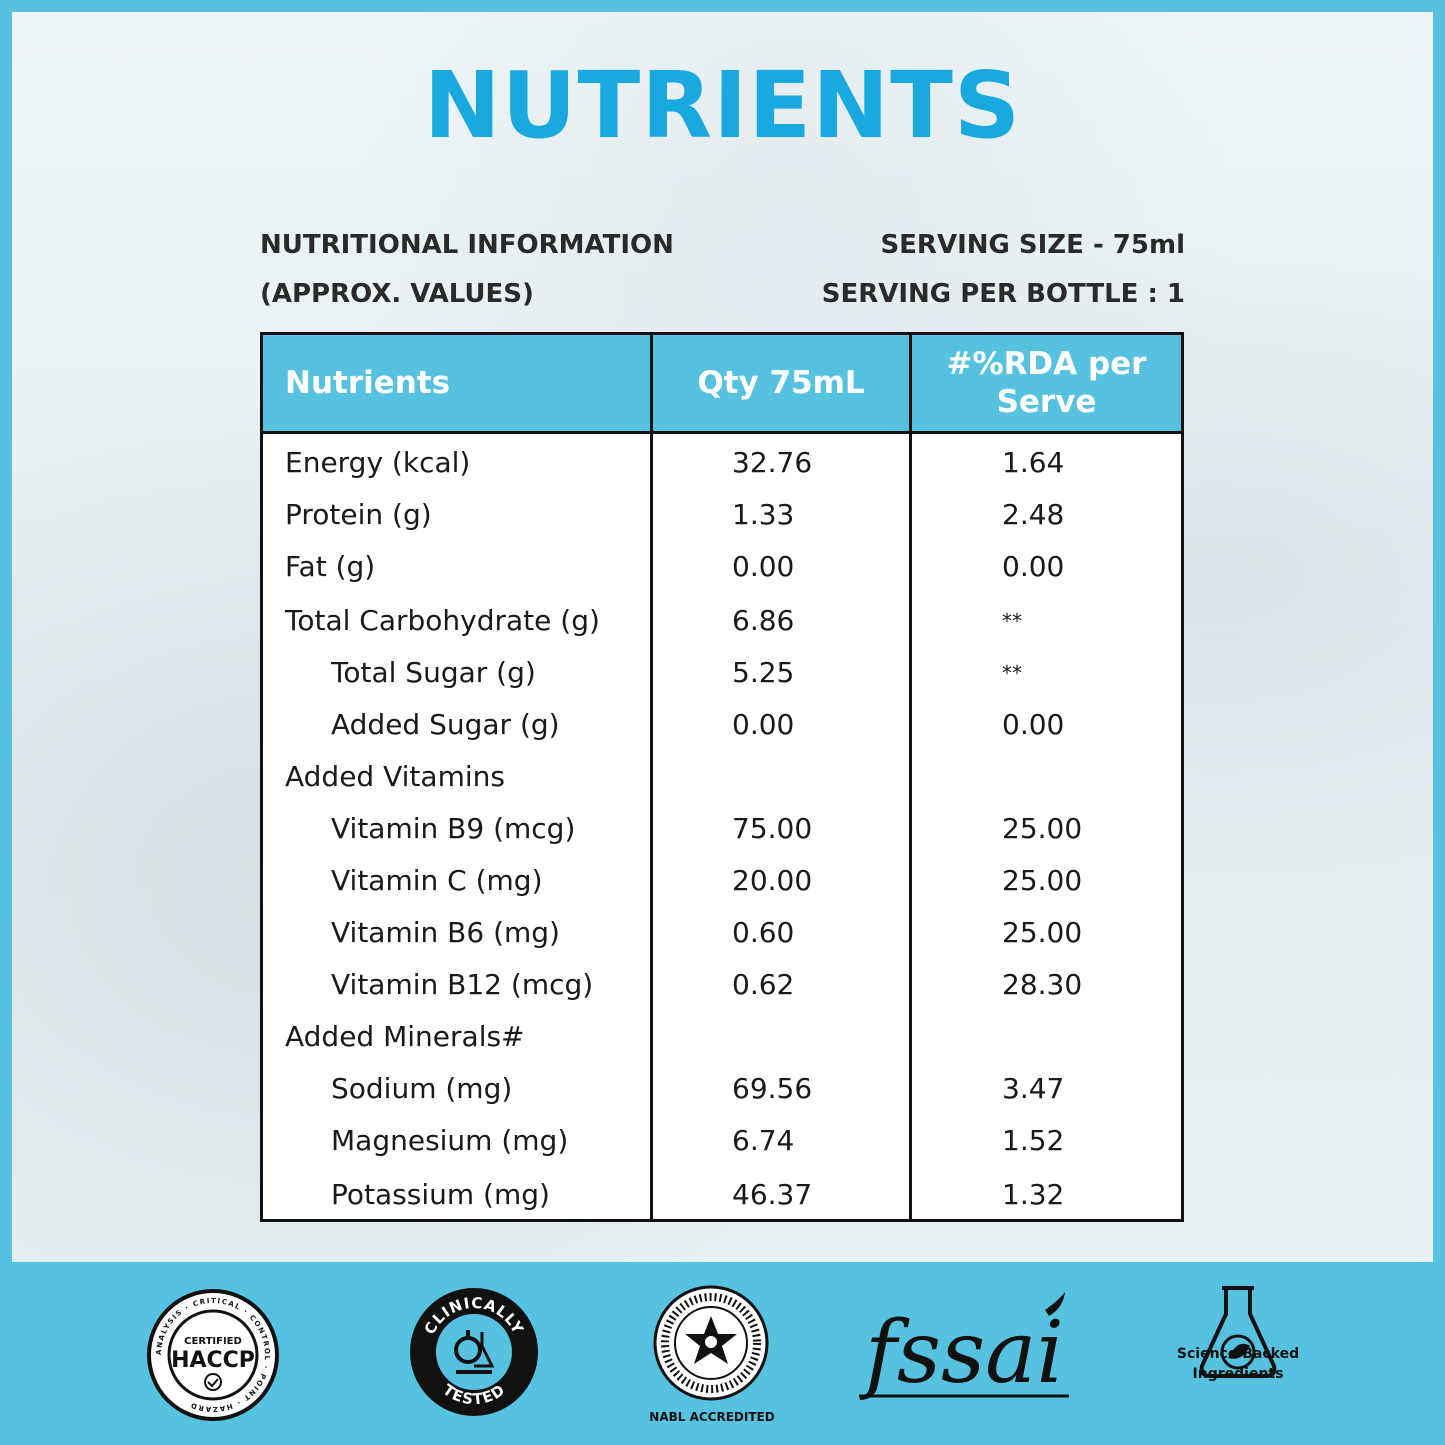  What do you see at coordinates (1238, 1374) in the screenshot?
I see `science-label-line-2: Ingredients` at bounding box center [1238, 1374].